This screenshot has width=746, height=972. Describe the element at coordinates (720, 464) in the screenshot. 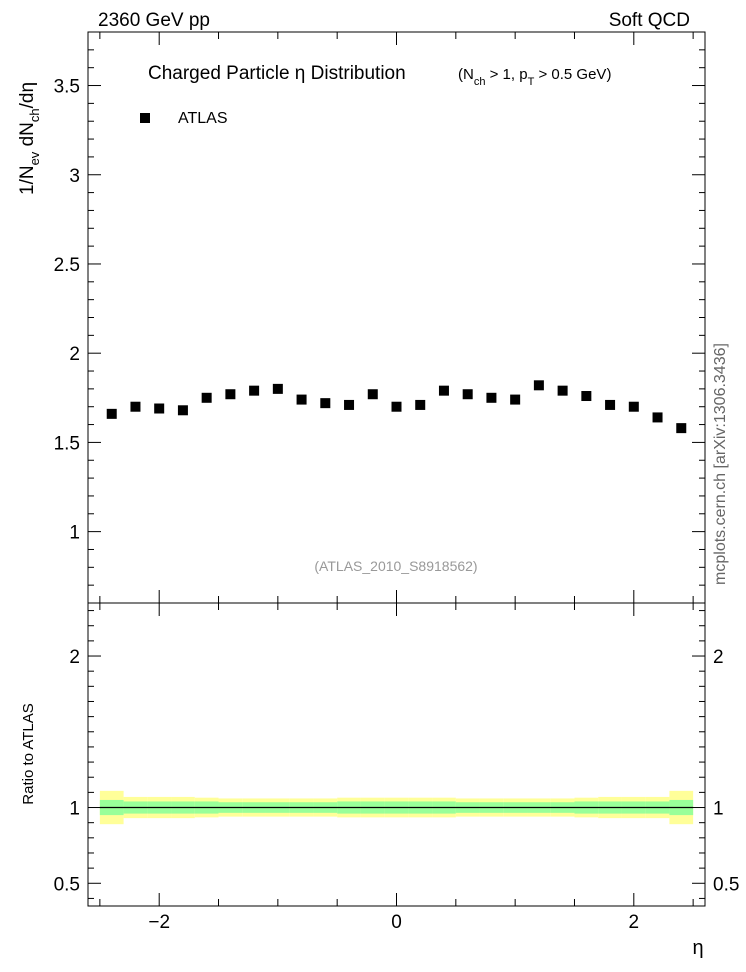

I see `side-label: mcplots.cern.ch [arXiv:1306.3436]` at that location.